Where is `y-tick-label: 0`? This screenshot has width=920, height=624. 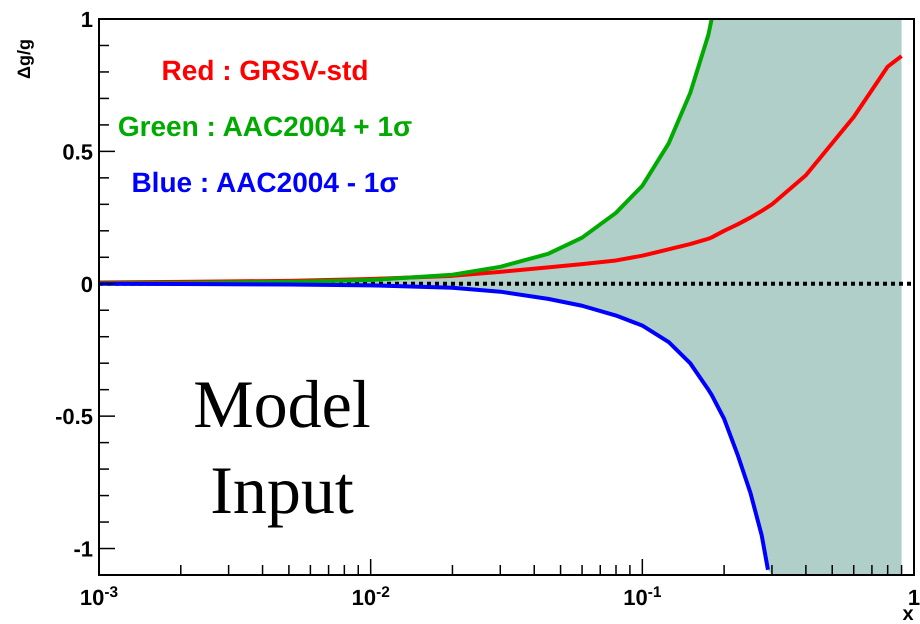 y-tick-label: 0 is located at coordinates (86, 284).